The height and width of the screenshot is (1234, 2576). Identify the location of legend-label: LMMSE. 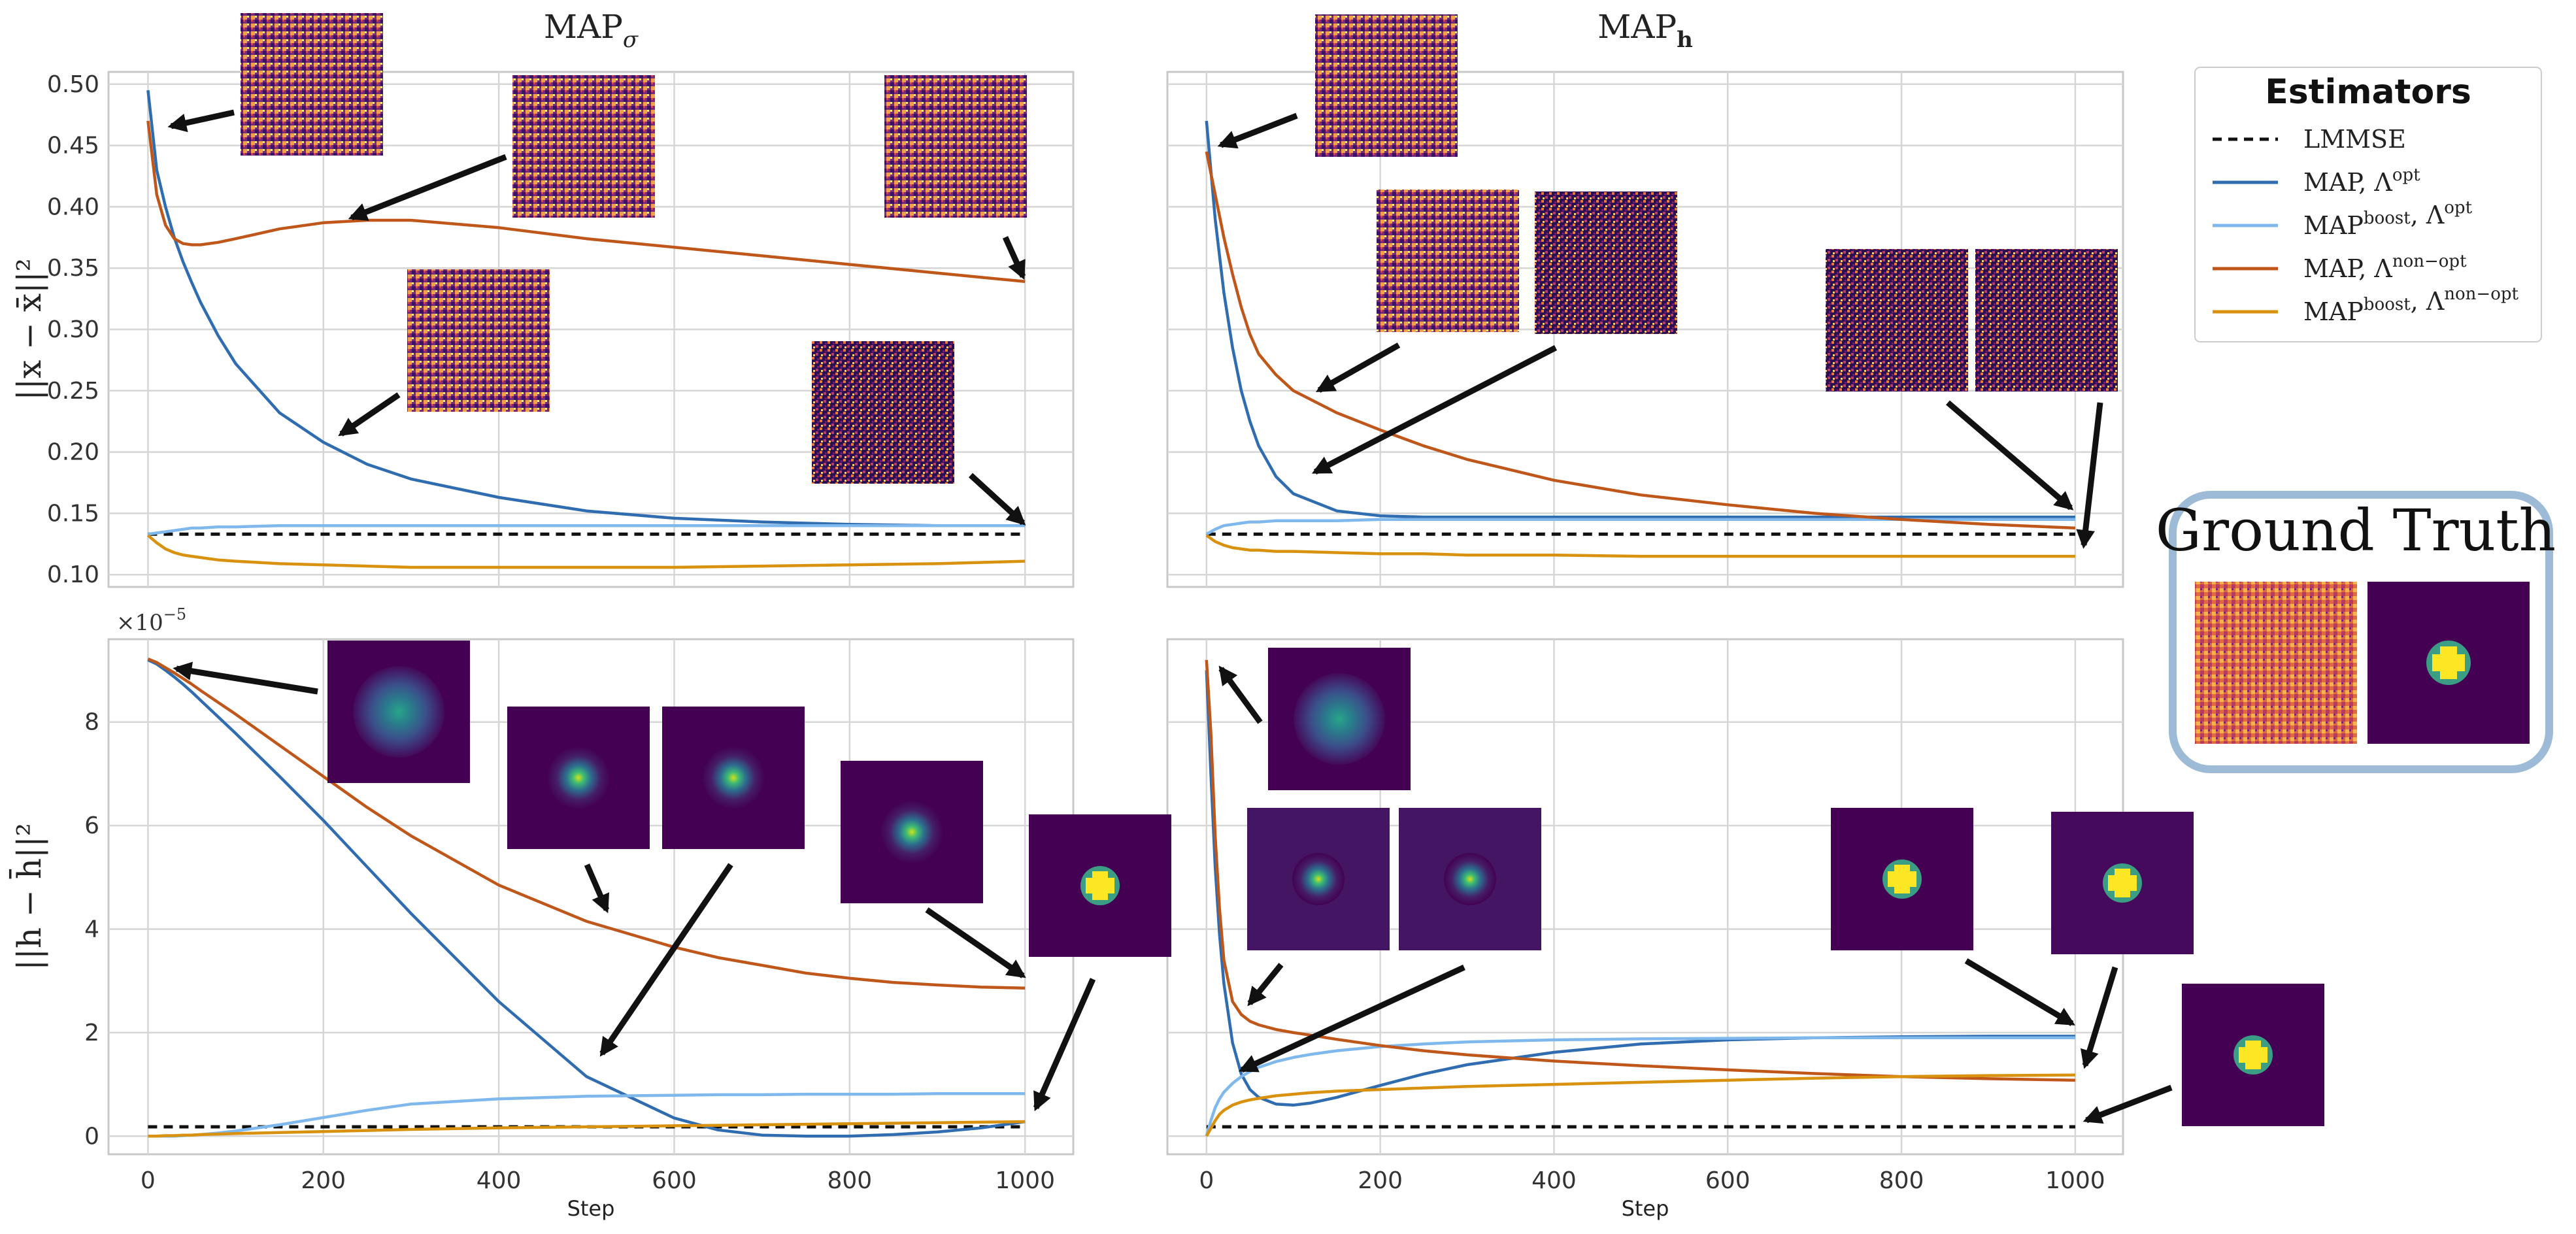
(2354, 139).